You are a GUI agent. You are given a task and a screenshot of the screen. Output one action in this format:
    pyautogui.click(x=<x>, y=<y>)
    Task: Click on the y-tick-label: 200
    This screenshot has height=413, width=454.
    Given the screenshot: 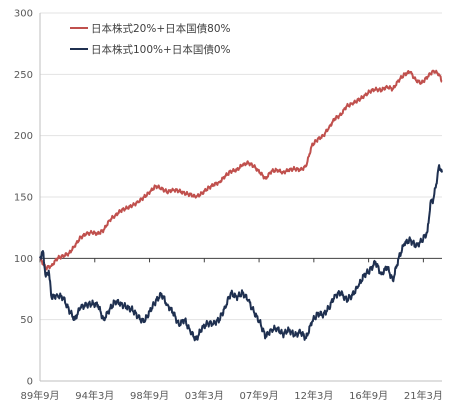 What is the action you would take?
    pyautogui.click(x=23, y=136)
    